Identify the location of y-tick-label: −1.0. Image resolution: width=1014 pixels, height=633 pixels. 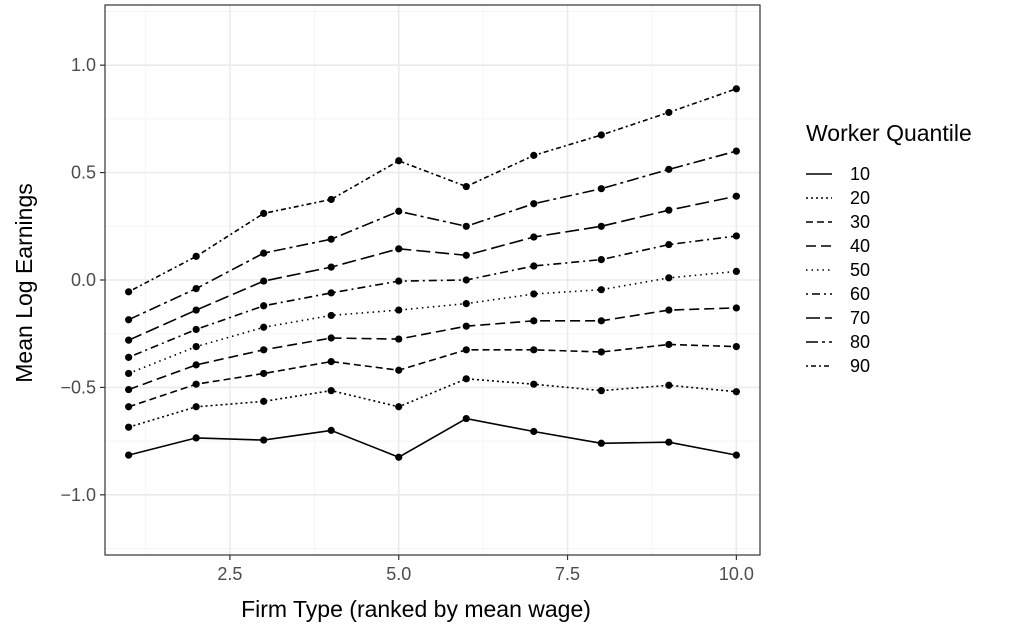
(78, 495).